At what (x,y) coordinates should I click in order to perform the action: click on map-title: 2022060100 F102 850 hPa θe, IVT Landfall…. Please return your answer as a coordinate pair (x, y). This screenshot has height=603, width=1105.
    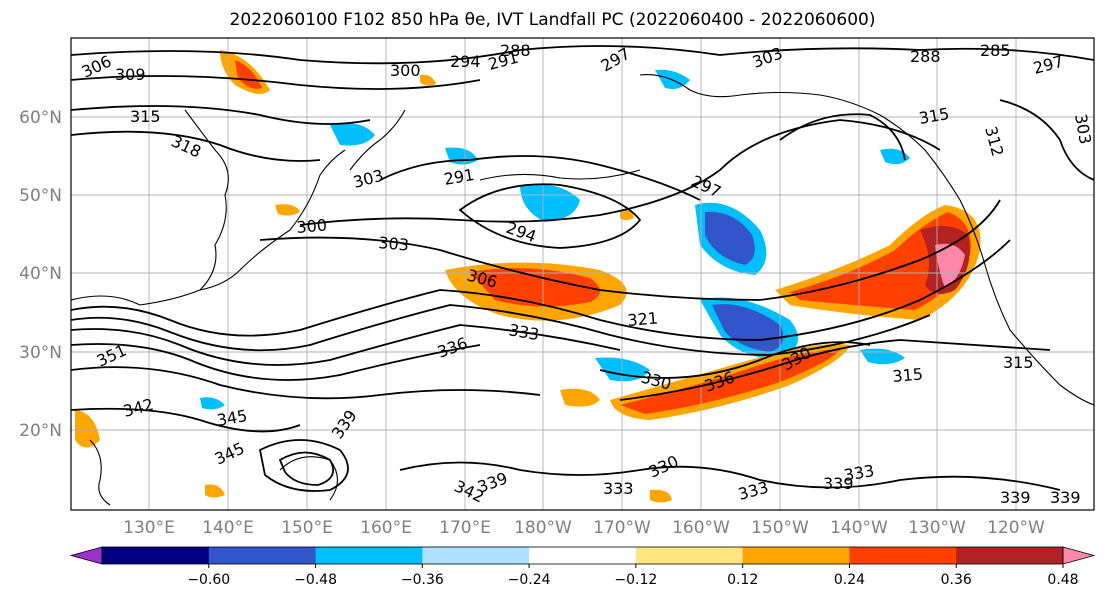
    Looking at the image, I should click on (552, 20).